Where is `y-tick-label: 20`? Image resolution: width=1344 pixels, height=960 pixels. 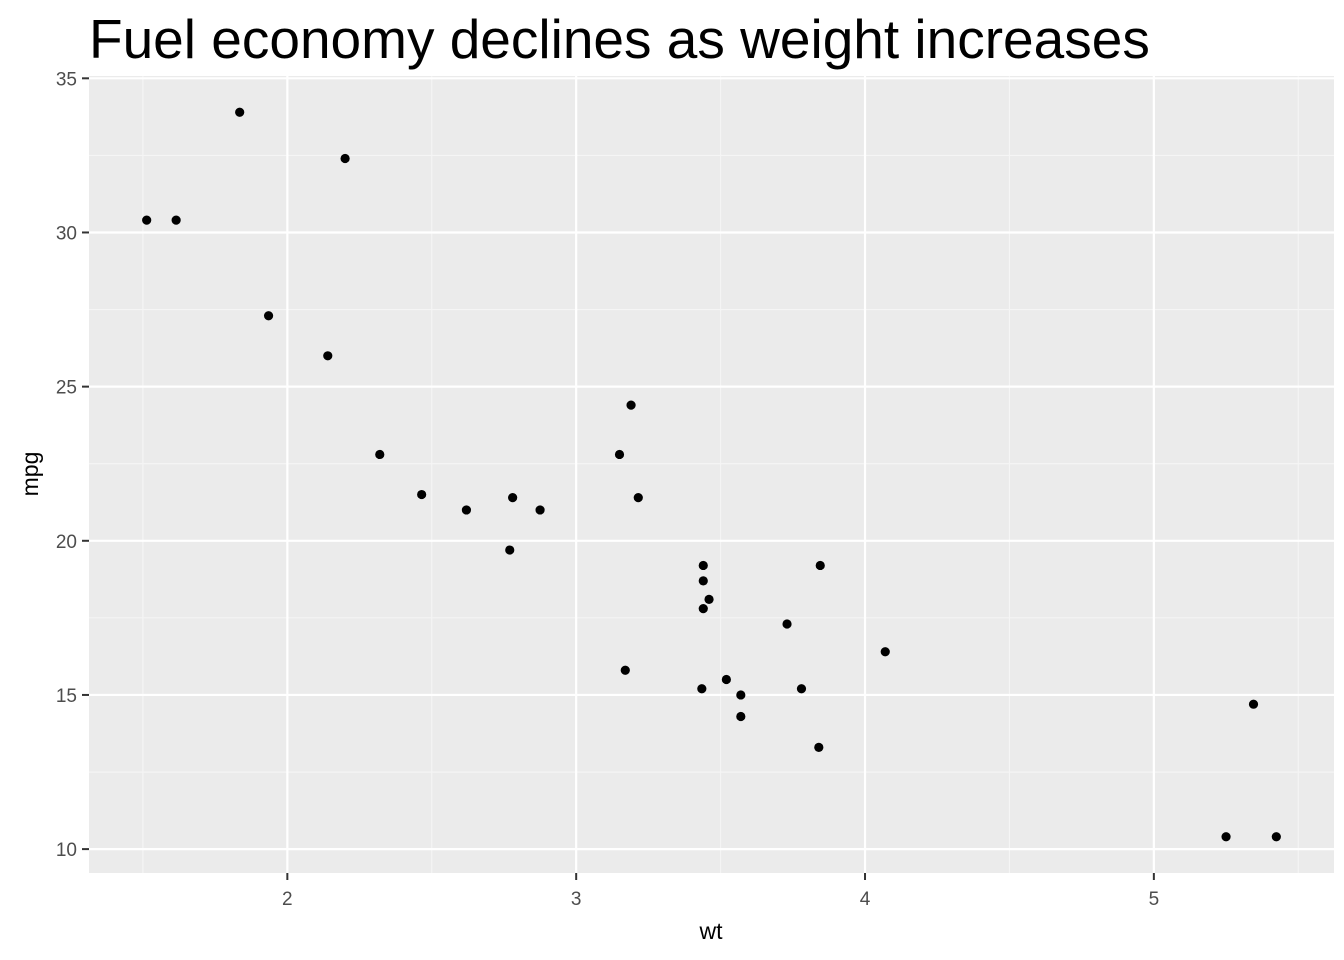 y-tick-label: 20 is located at coordinates (66, 542).